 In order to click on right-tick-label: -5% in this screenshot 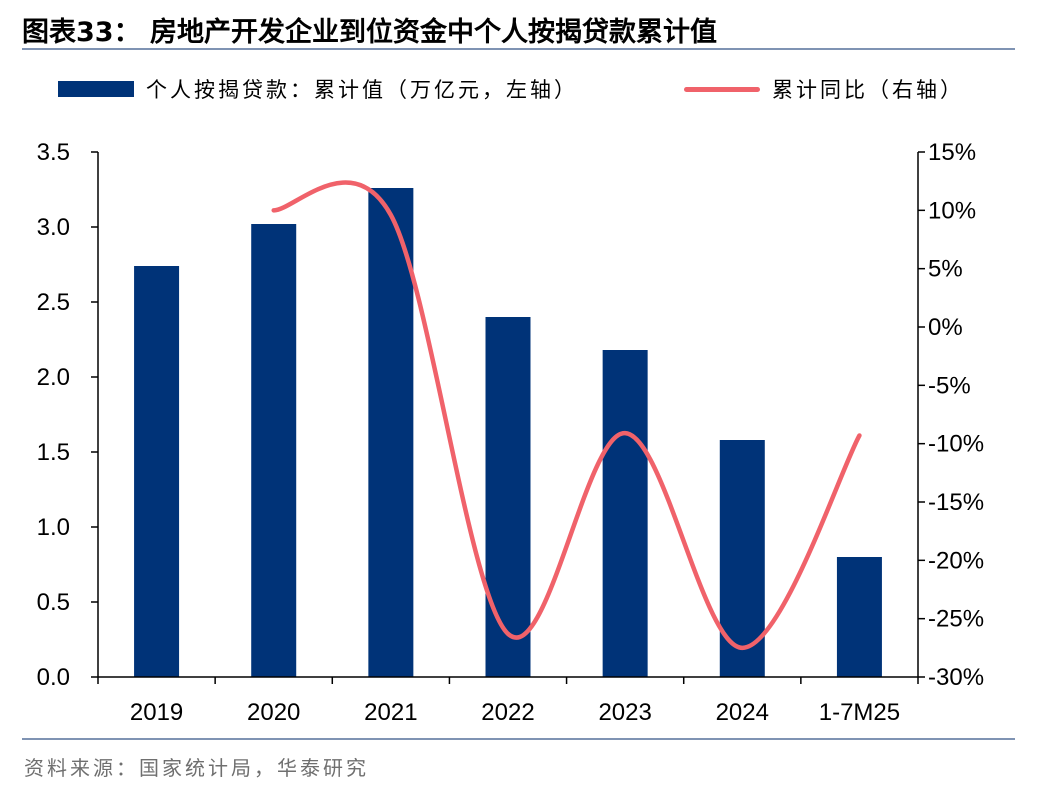, I will do `click(949, 385)`.